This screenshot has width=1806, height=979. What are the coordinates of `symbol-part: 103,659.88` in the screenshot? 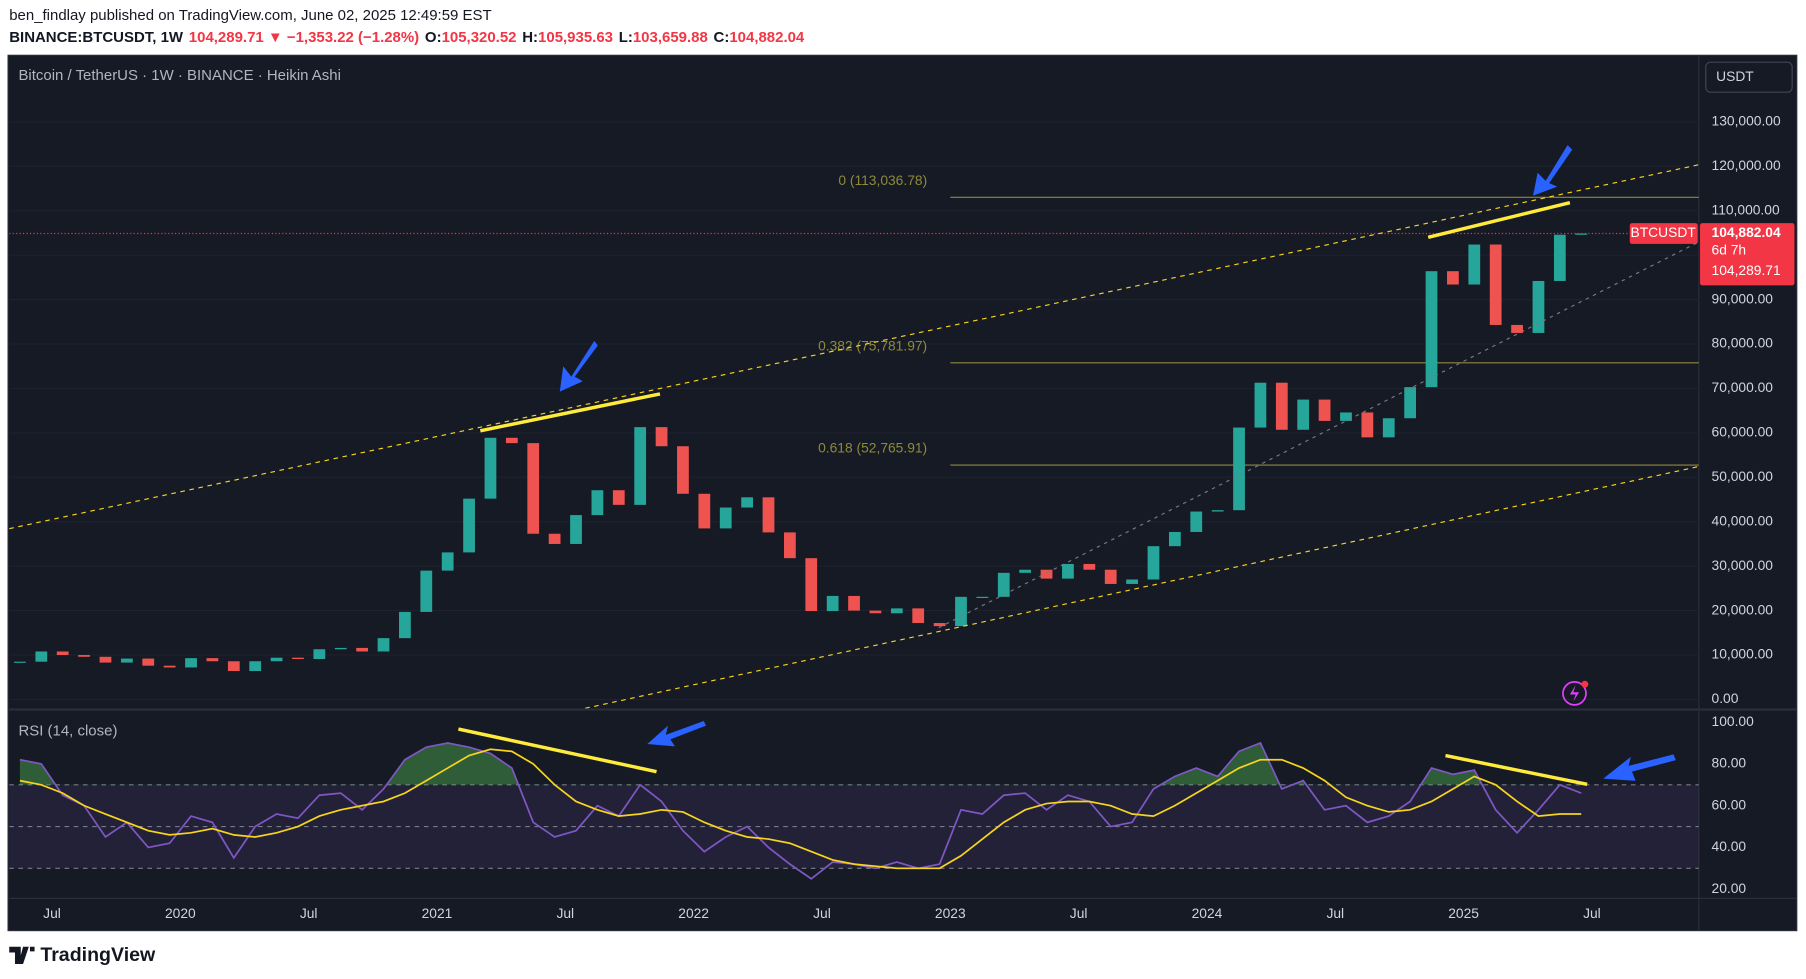 It's located at (670, 37).